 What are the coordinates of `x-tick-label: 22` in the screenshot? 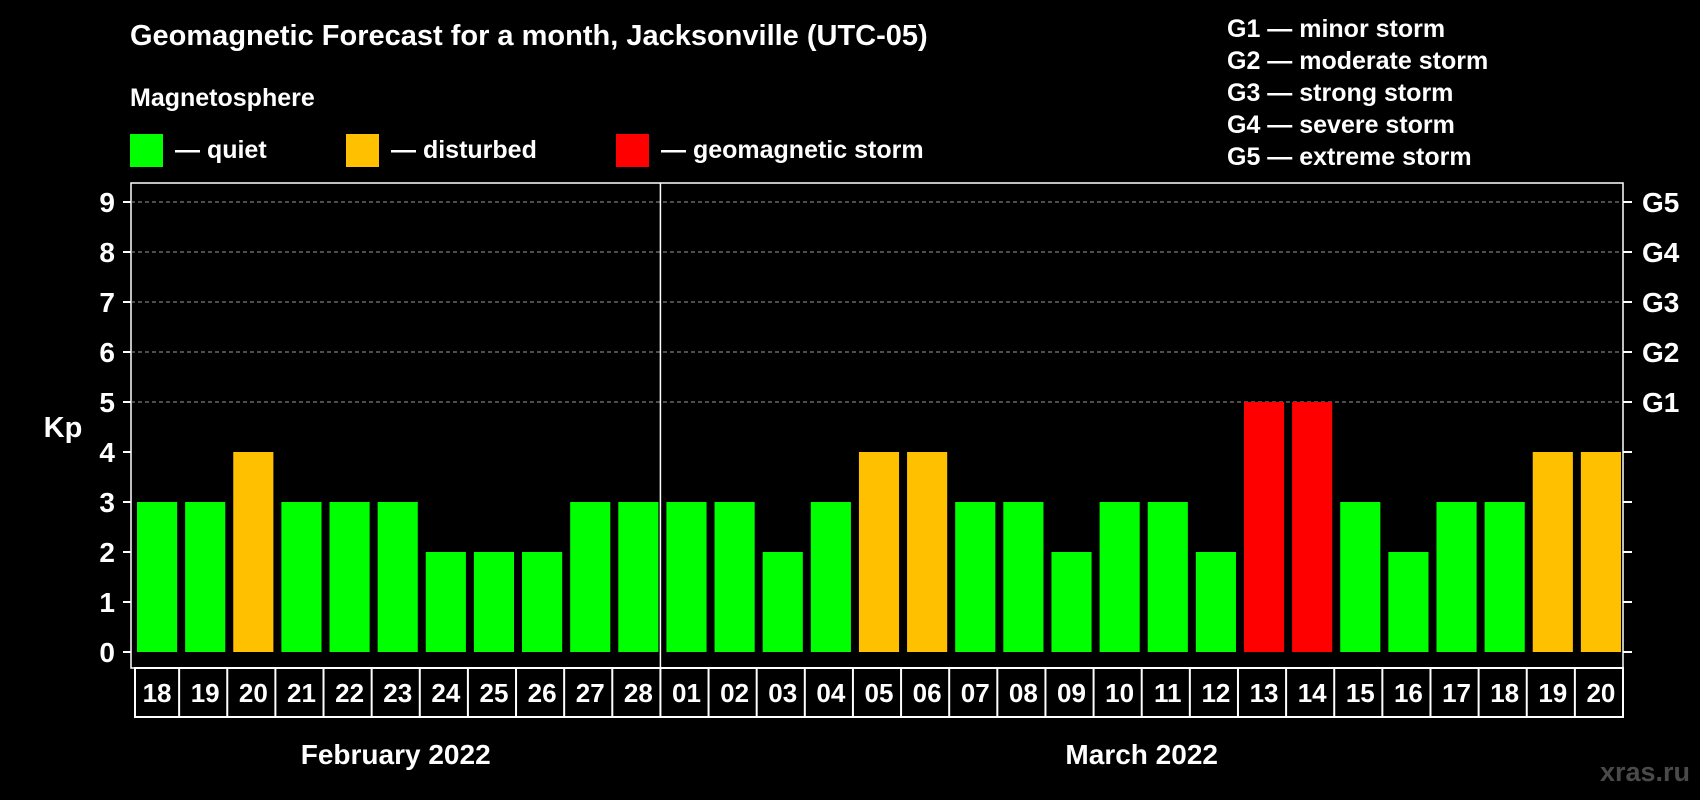 It's located at (349, 693).